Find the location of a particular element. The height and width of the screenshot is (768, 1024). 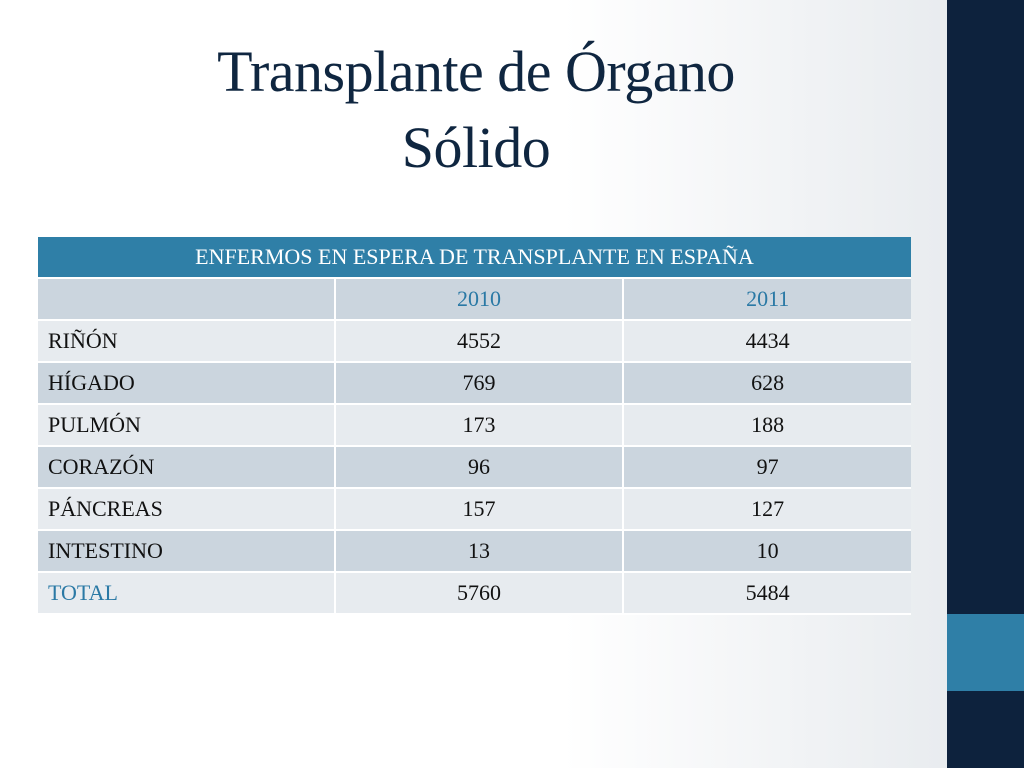

organ-cell: PÁNCREAS is located at coordinates (187, 510).